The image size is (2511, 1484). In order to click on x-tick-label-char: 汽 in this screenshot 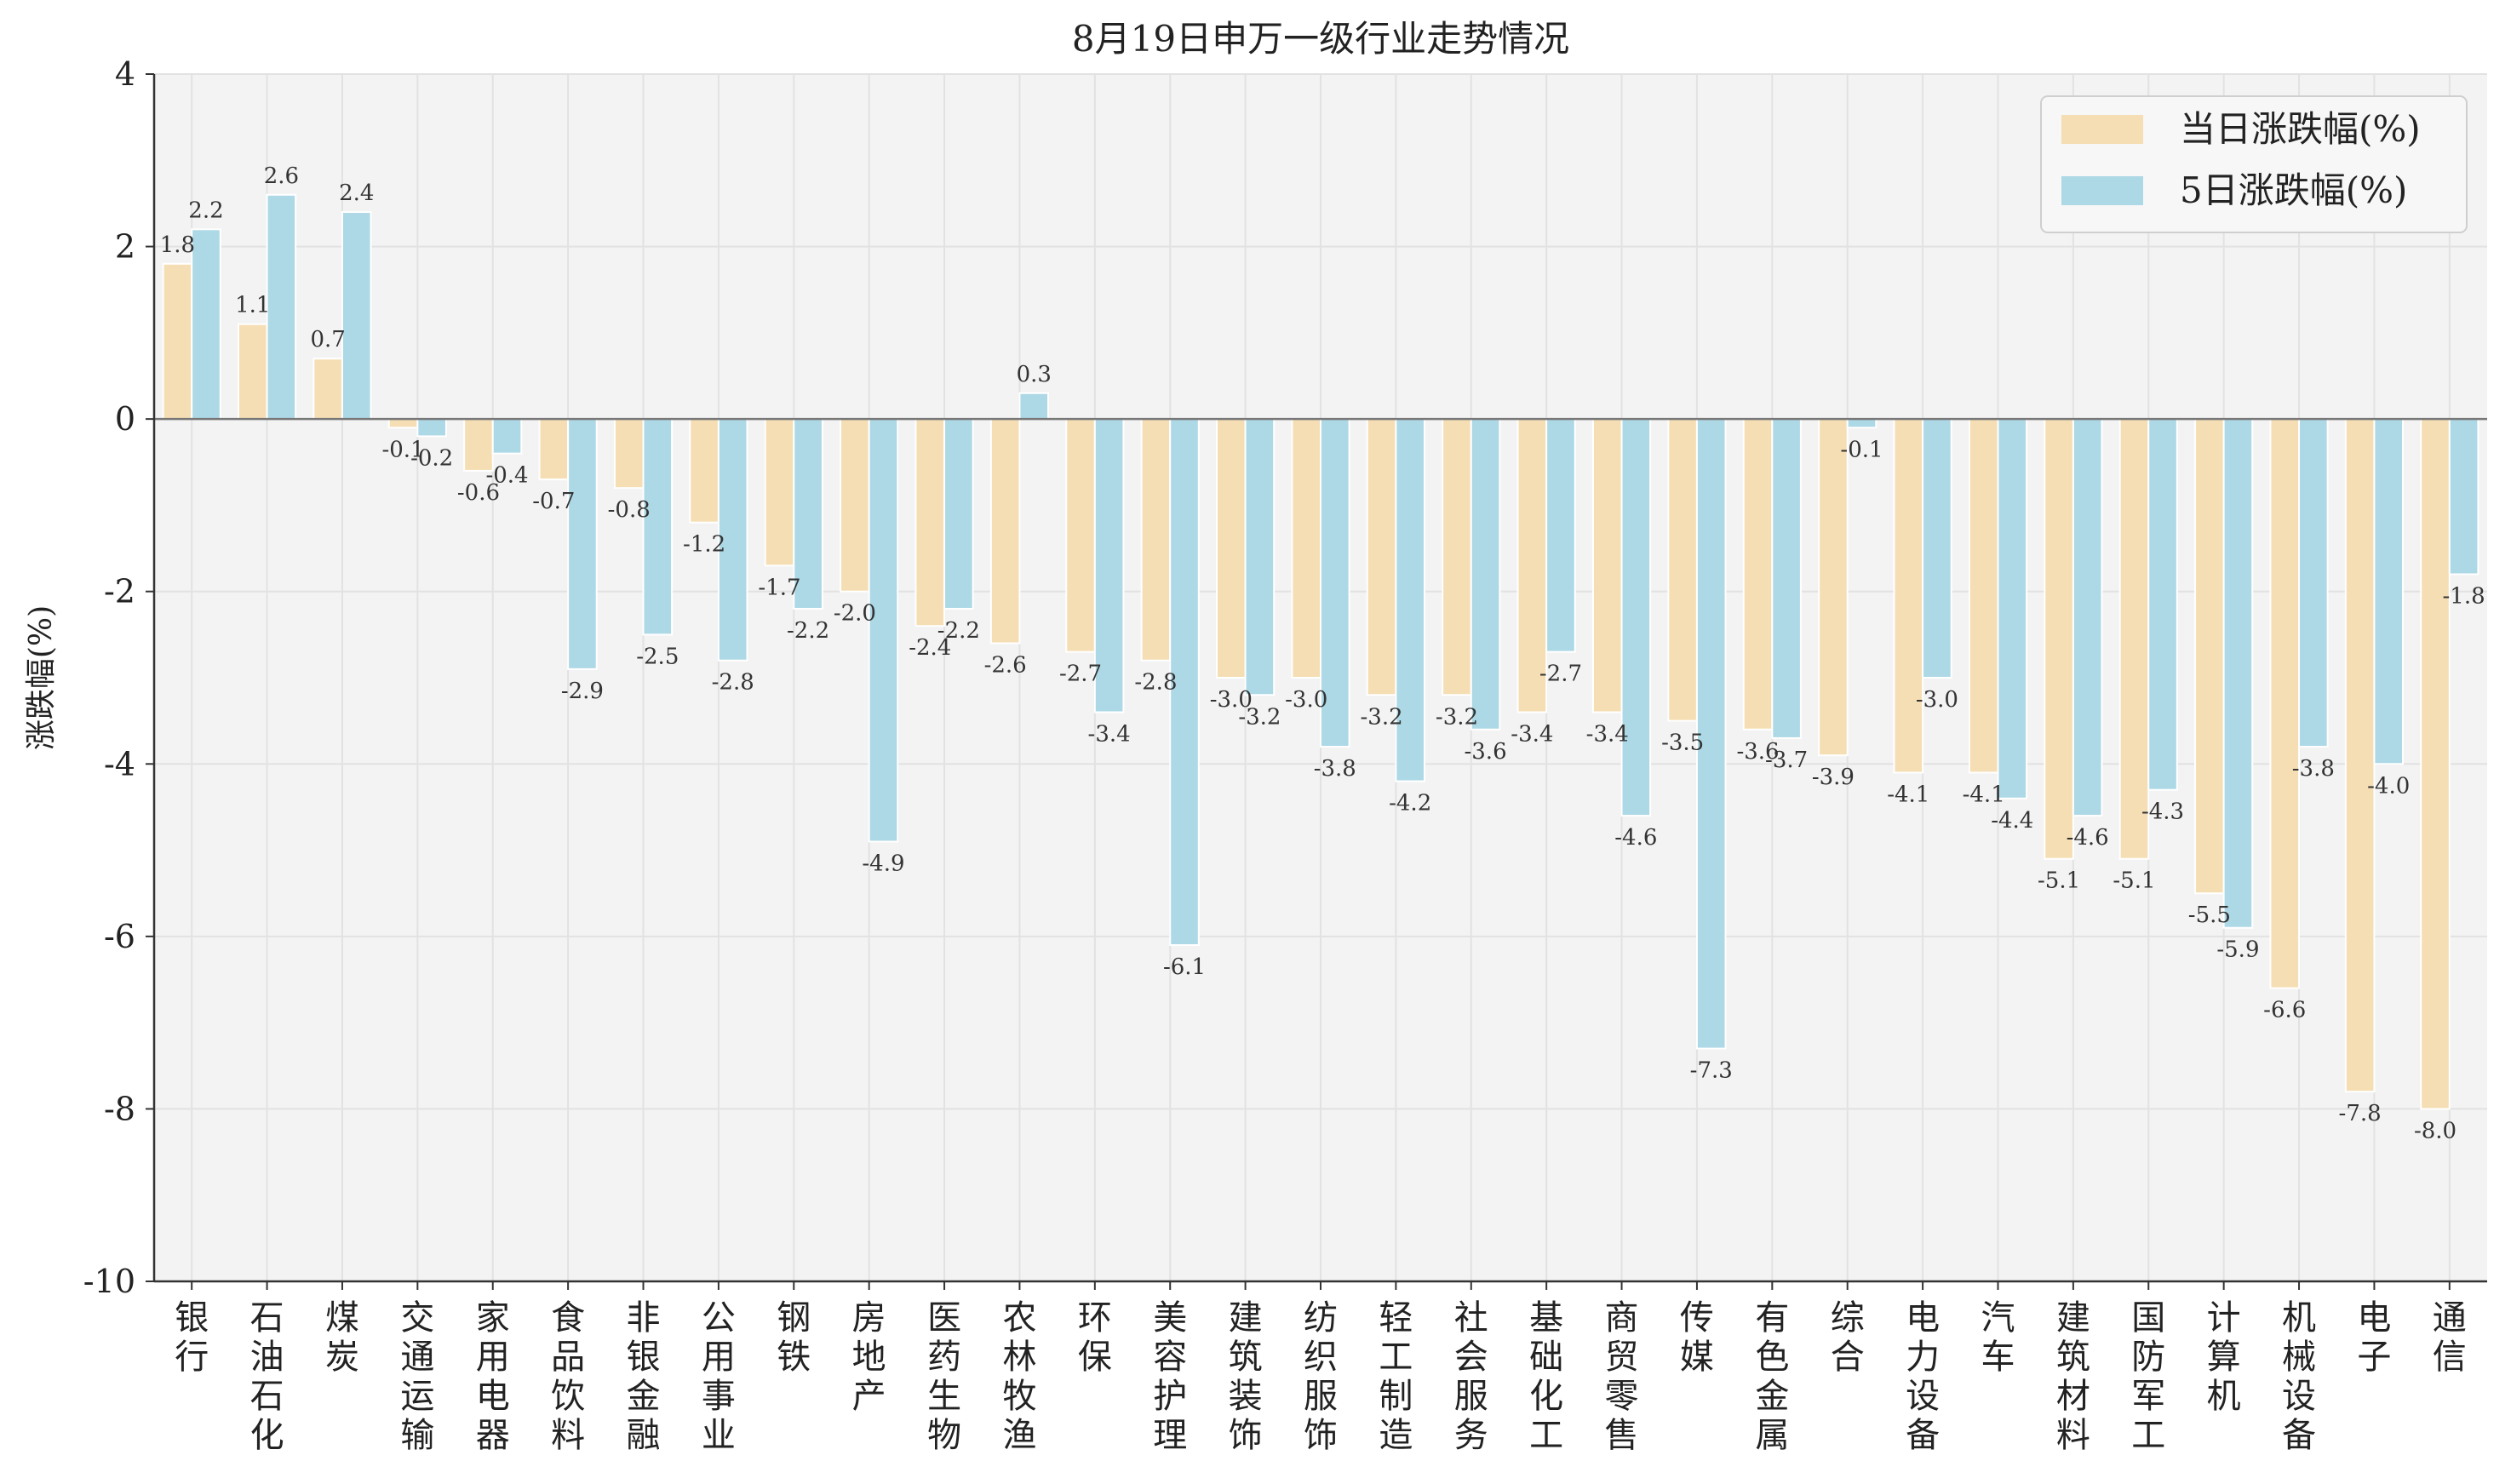, I will do `click(1998, 1318)`.